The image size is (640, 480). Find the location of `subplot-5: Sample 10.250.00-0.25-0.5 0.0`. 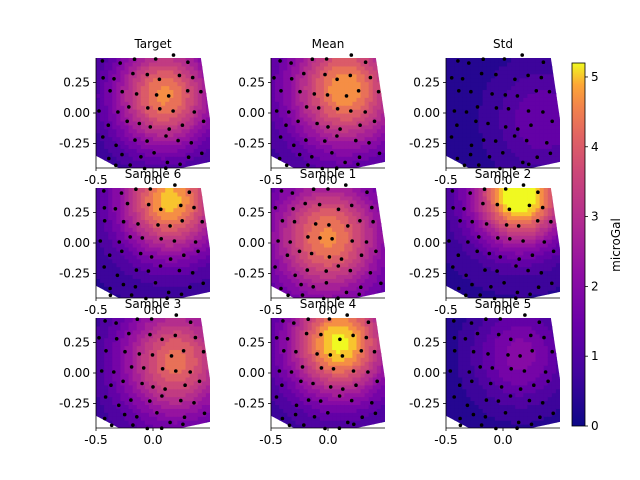

subplot-5: Sample 10.250.00-0.25-0.5 0.0 is located at coordinates (309, 242).